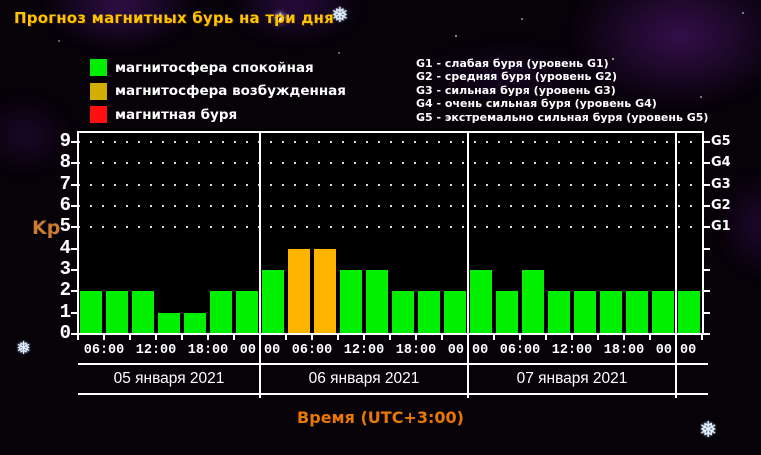 The width and height of the screenshot is (761, 455). Describe the element at coordinates (169, 378) in the screenshot. I see `date-label: 05 января 2021` at that location.